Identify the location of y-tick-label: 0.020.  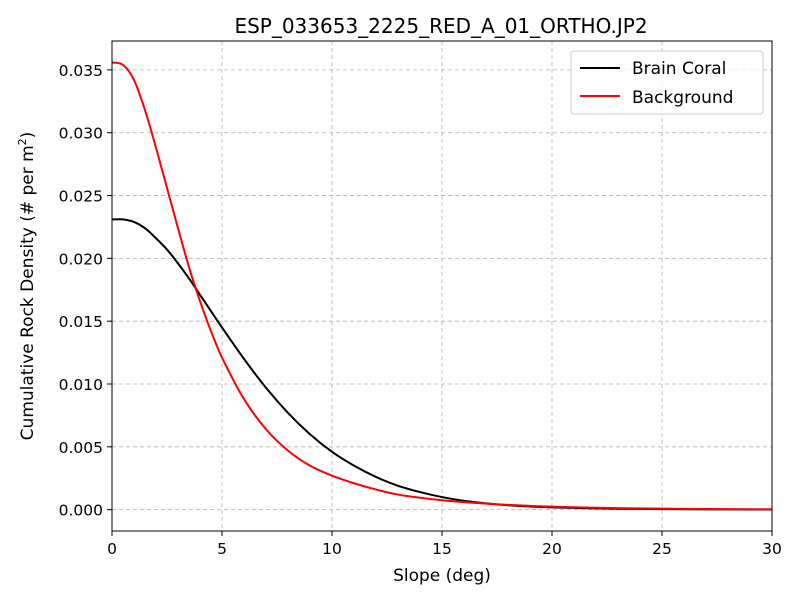
(81, 259).